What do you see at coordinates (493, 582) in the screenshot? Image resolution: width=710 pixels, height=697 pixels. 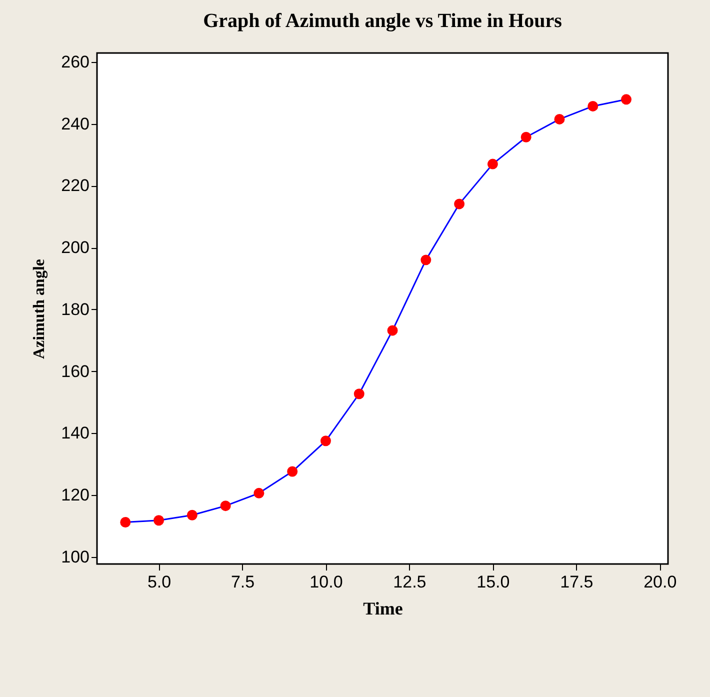 I see `x-tick-label: 15.0` at bounding box center [493, 582].